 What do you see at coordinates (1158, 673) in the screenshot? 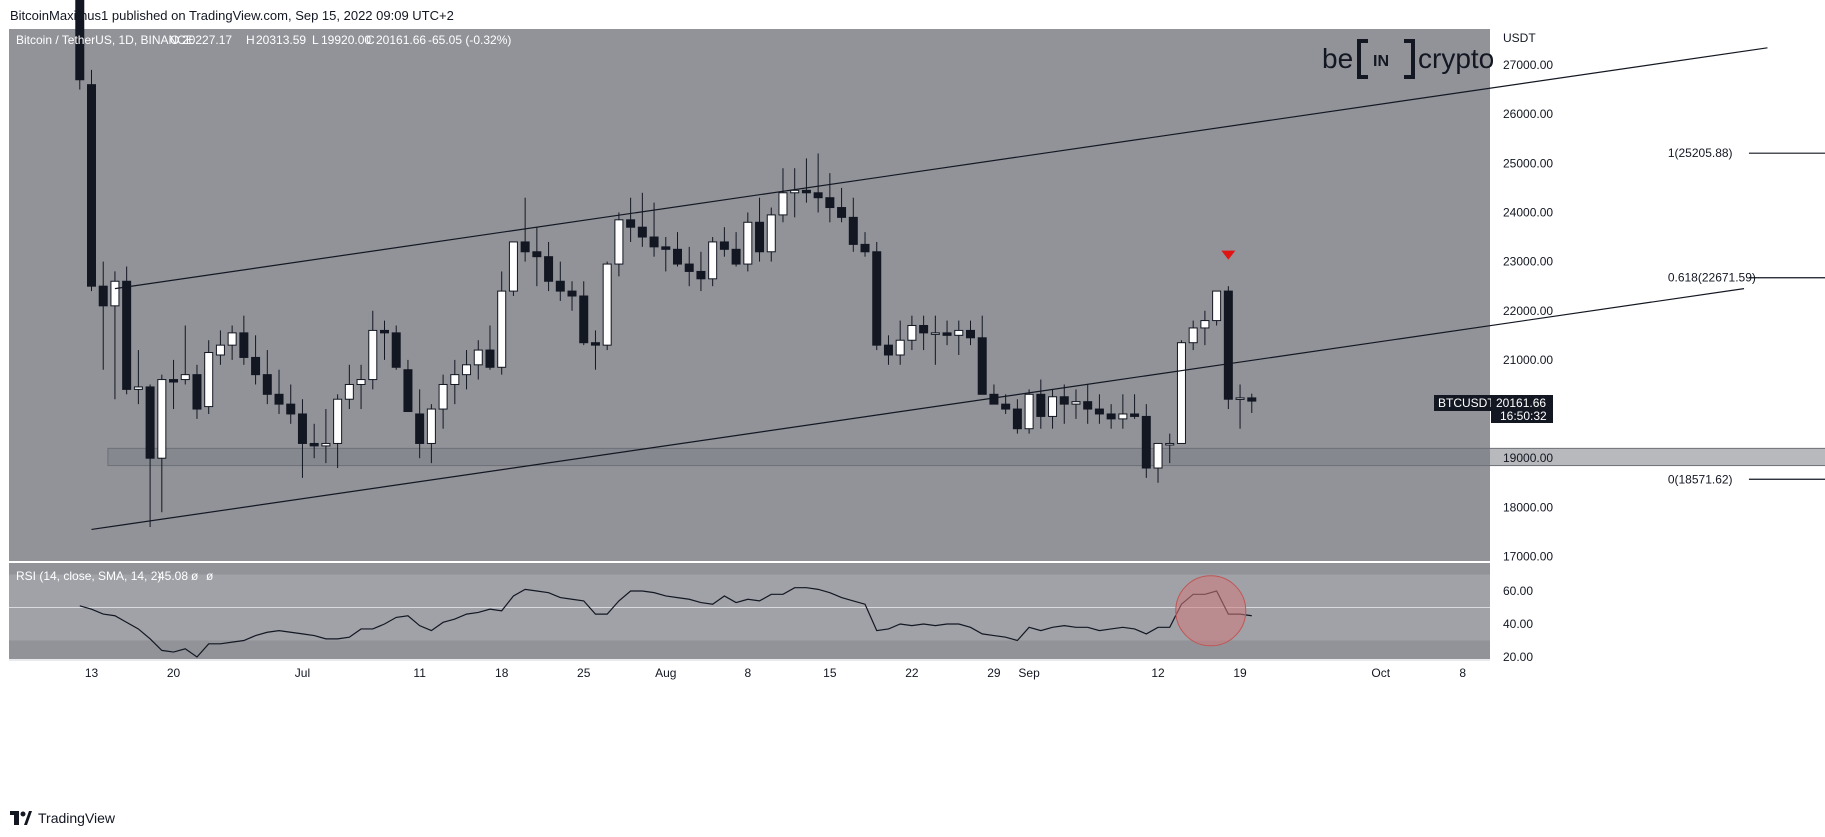
I see `time-axis-tick: 12` at bounding box center [1158, 673].